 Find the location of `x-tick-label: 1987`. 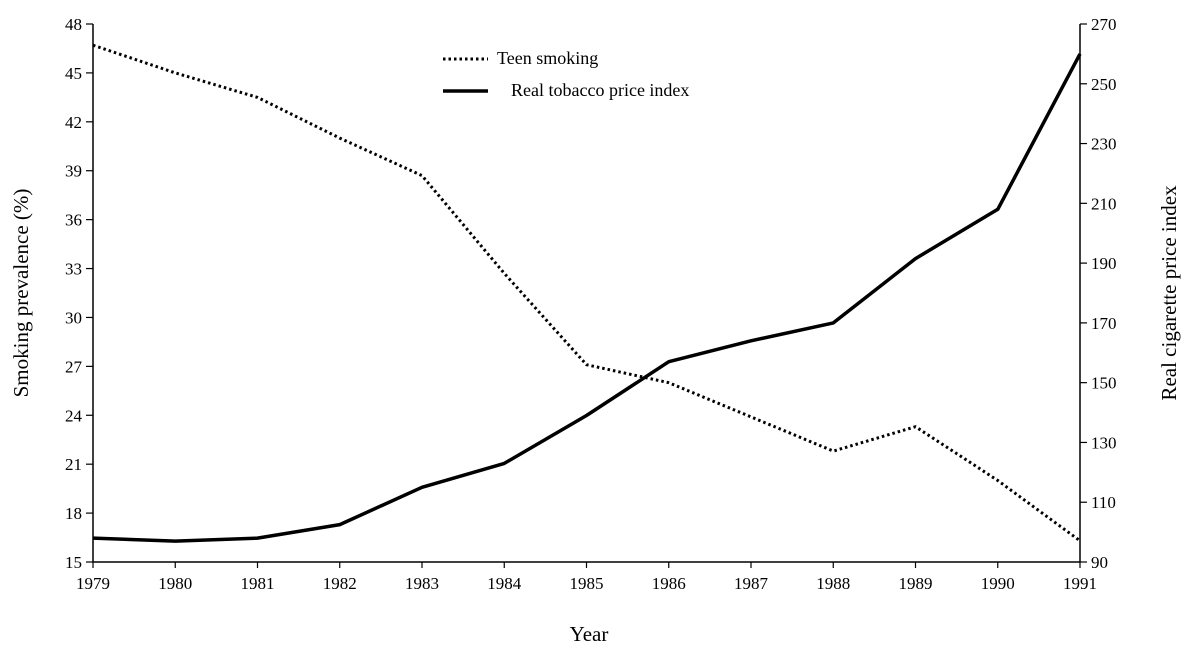

x-tick-label: 1987 is located at coordinates (751, 583).